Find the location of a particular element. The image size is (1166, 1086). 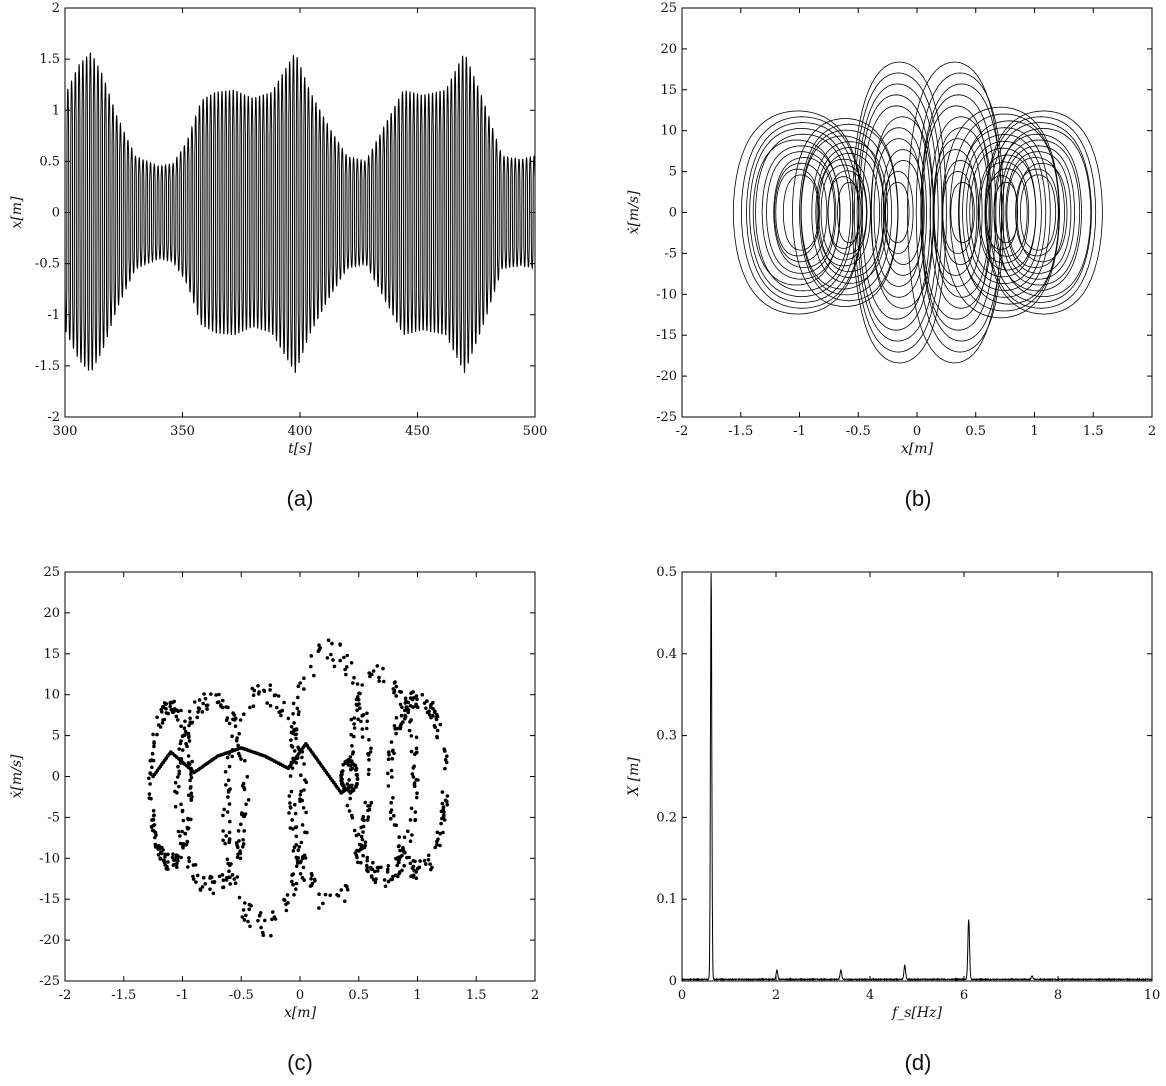

y-tick-label: 0.2 is located at coordinates (666, 817).